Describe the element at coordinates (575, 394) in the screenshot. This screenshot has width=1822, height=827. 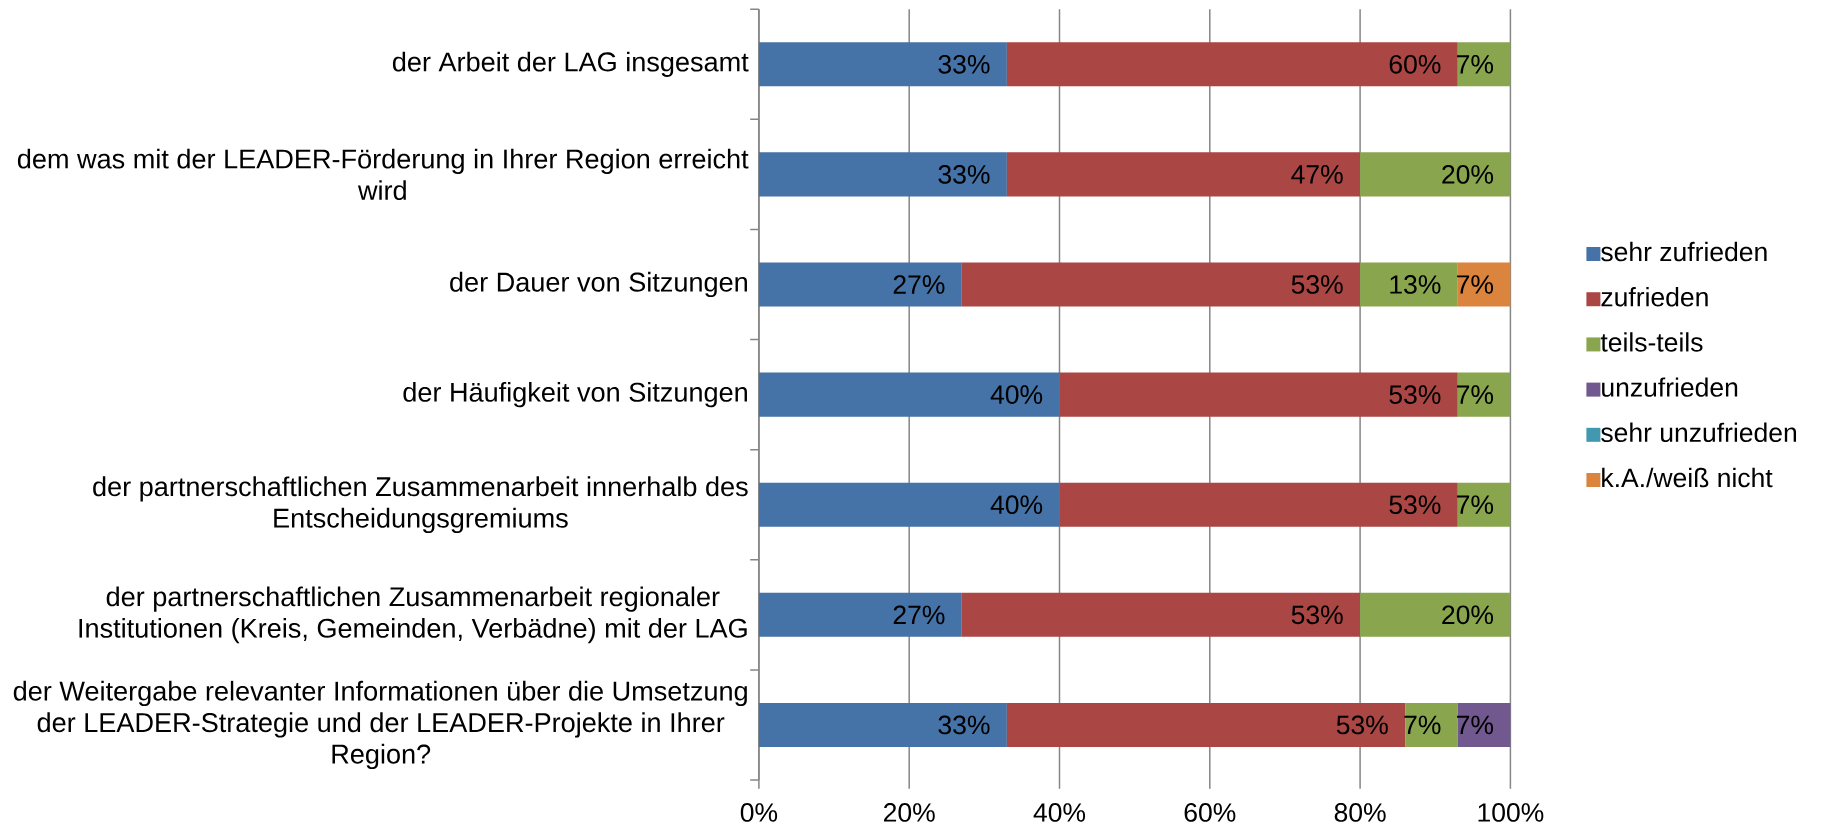
I see `y-tick-label: der Häufigkeit von Sitzungen` at that location.